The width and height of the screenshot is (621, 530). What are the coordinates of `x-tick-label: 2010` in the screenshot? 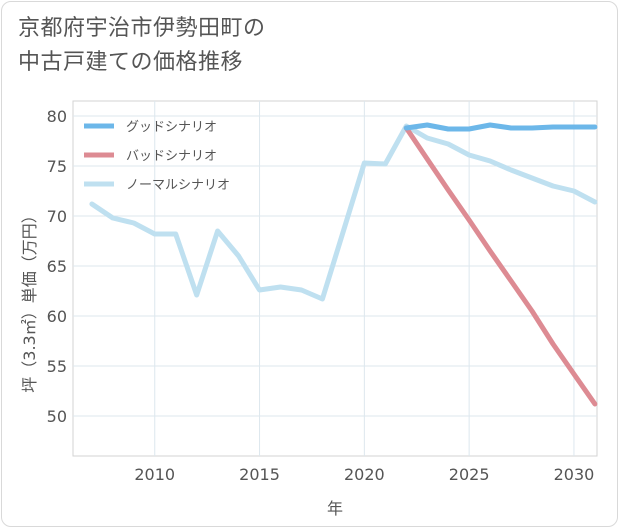 It's located at (154, 474).